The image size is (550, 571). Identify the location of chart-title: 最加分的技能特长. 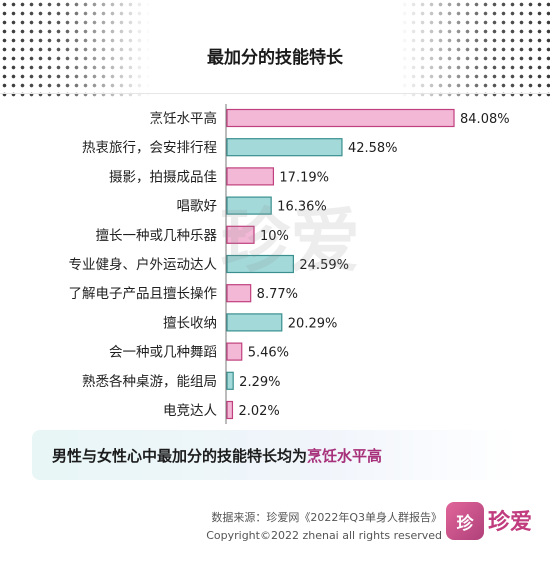
(275, 55).